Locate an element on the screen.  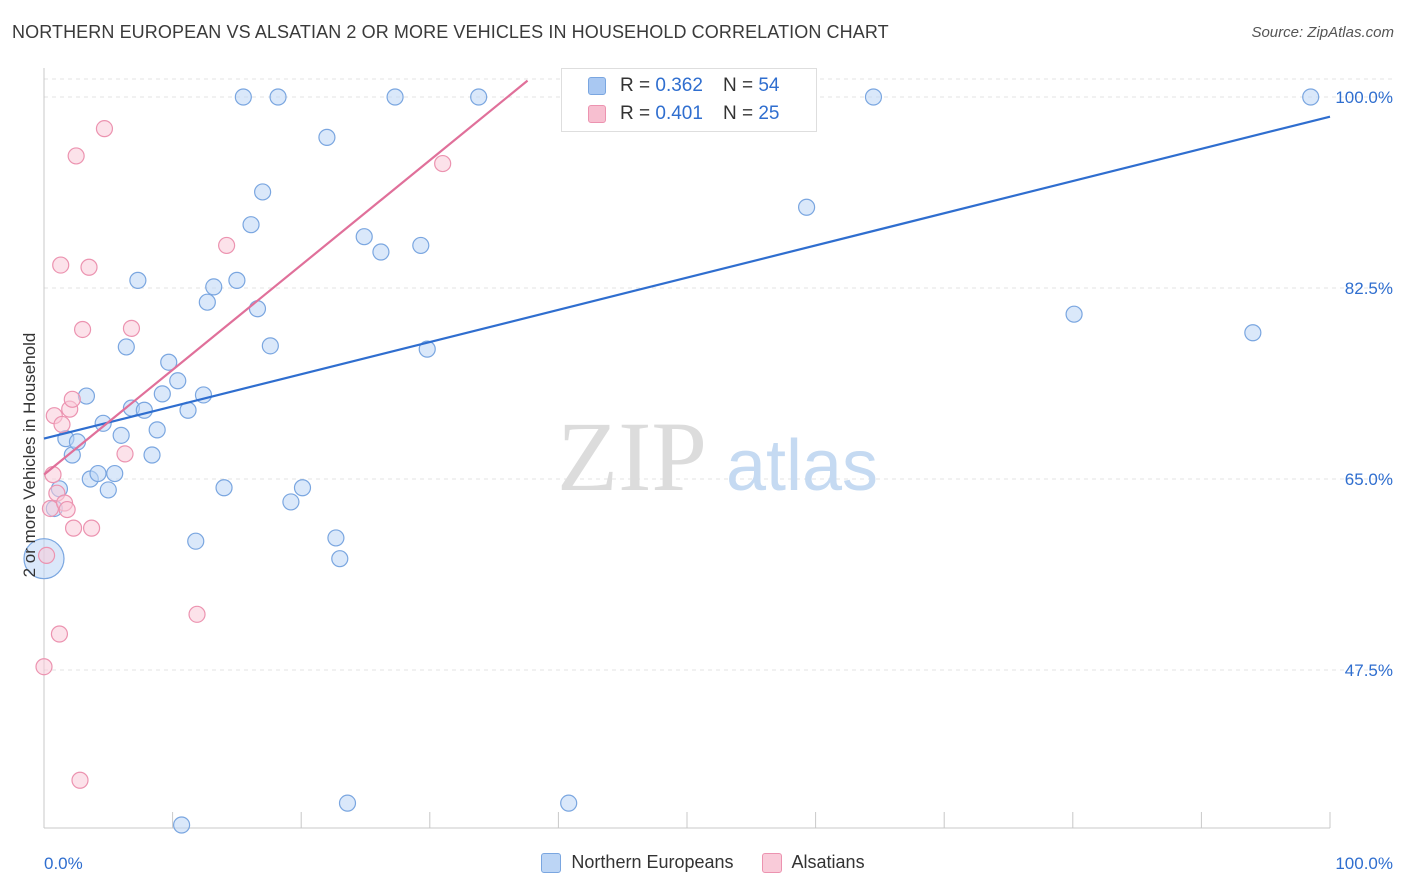
legend-swatch-pink is located at coordinates (597, 114).